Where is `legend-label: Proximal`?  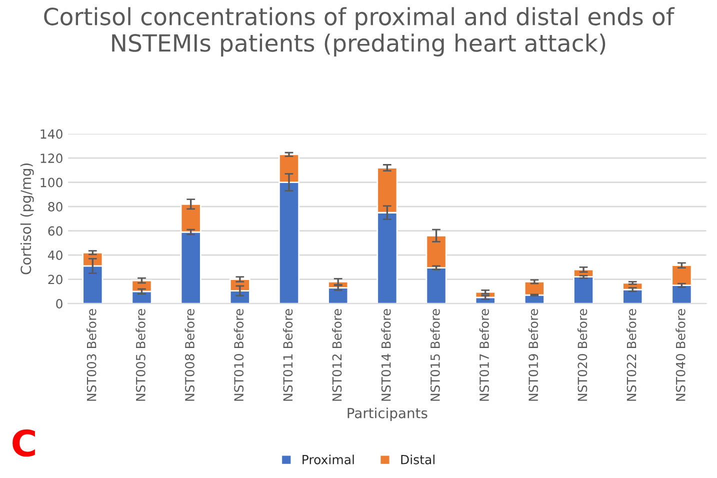 legend-label: Proximal is located at coordinates (328, 459).